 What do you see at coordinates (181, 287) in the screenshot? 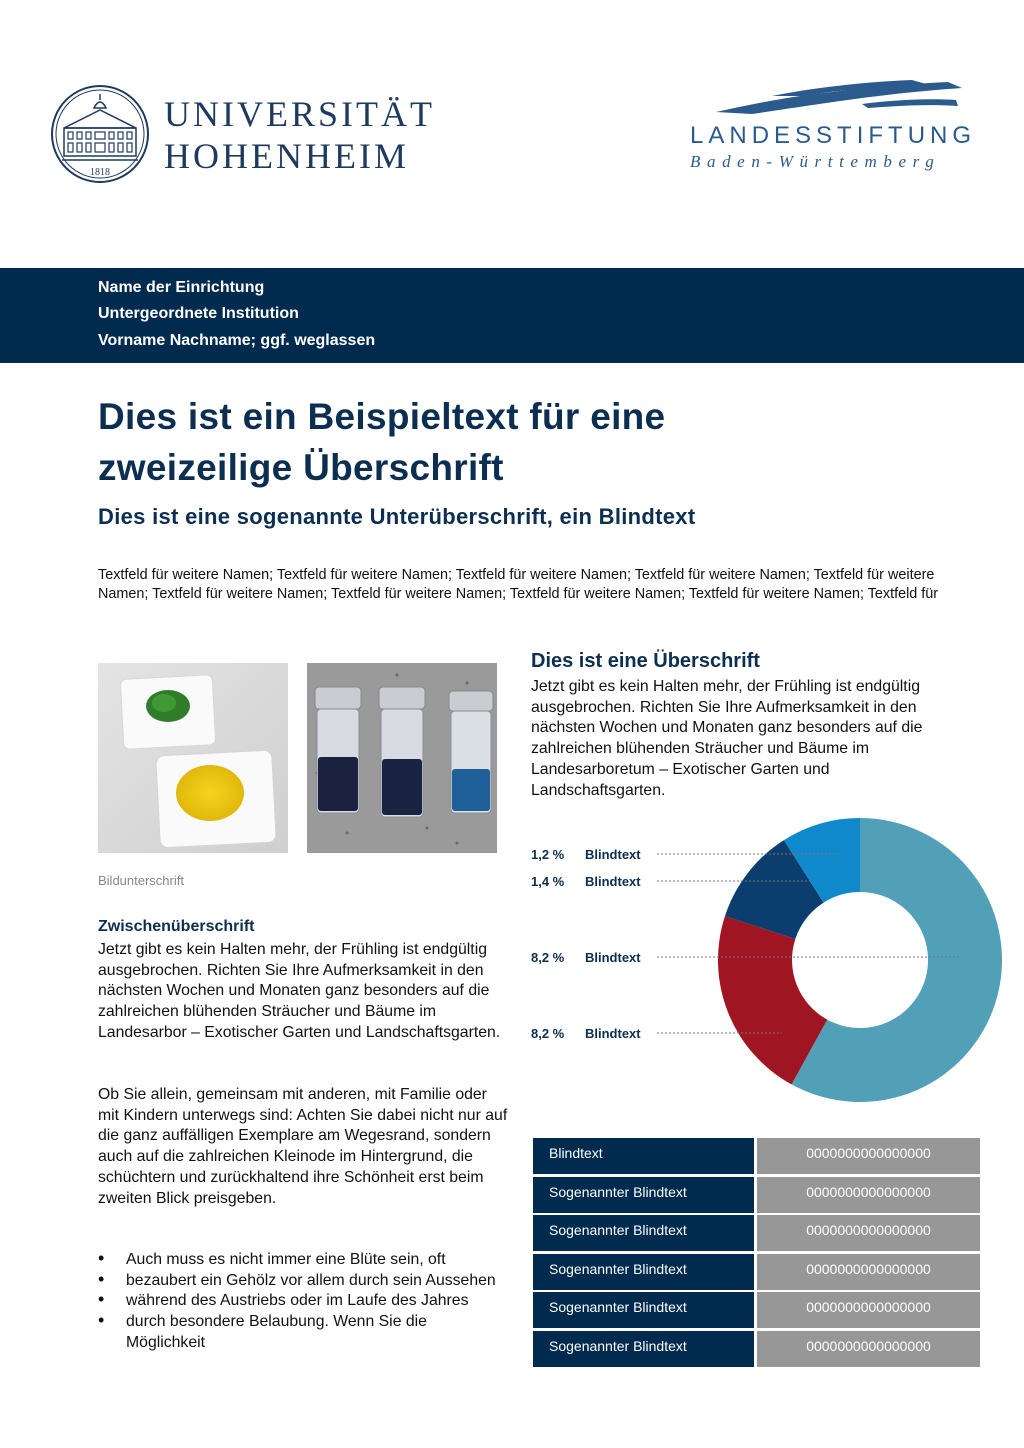
I see `institution-name: Name der Einrichtung` at bounding box center [181, 287].